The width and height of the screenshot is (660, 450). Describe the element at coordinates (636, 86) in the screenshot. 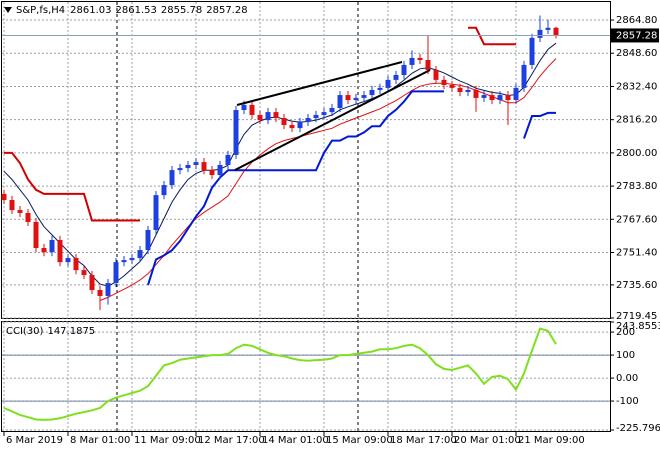

I see `y-tick-label: 2832.40` at that location.